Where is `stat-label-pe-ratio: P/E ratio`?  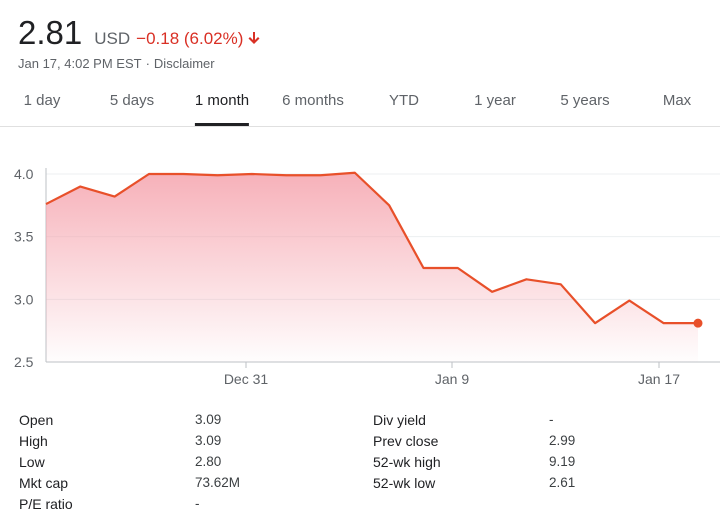 stat-label-pe-ratio: P/E ratio is located at coordinates (46, 504).